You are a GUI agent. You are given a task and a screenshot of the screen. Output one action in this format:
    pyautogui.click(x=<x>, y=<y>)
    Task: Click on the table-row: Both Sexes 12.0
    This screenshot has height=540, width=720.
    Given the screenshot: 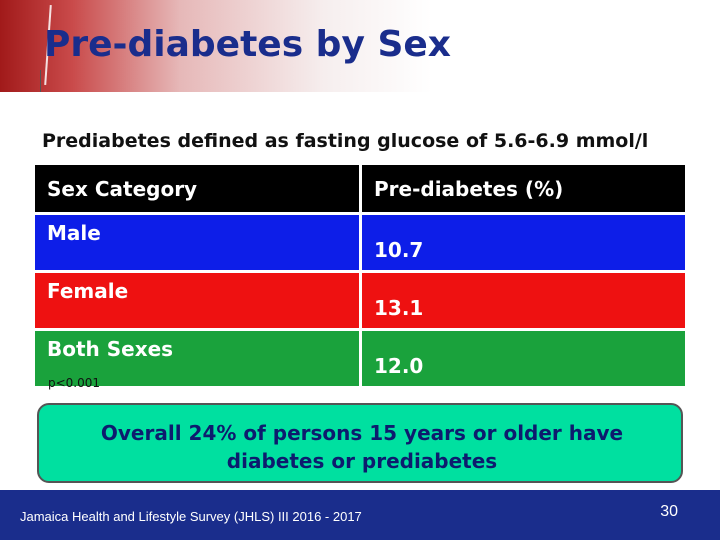 What is the action you would take?
    pyautogui.click(x=360, y=358)
    